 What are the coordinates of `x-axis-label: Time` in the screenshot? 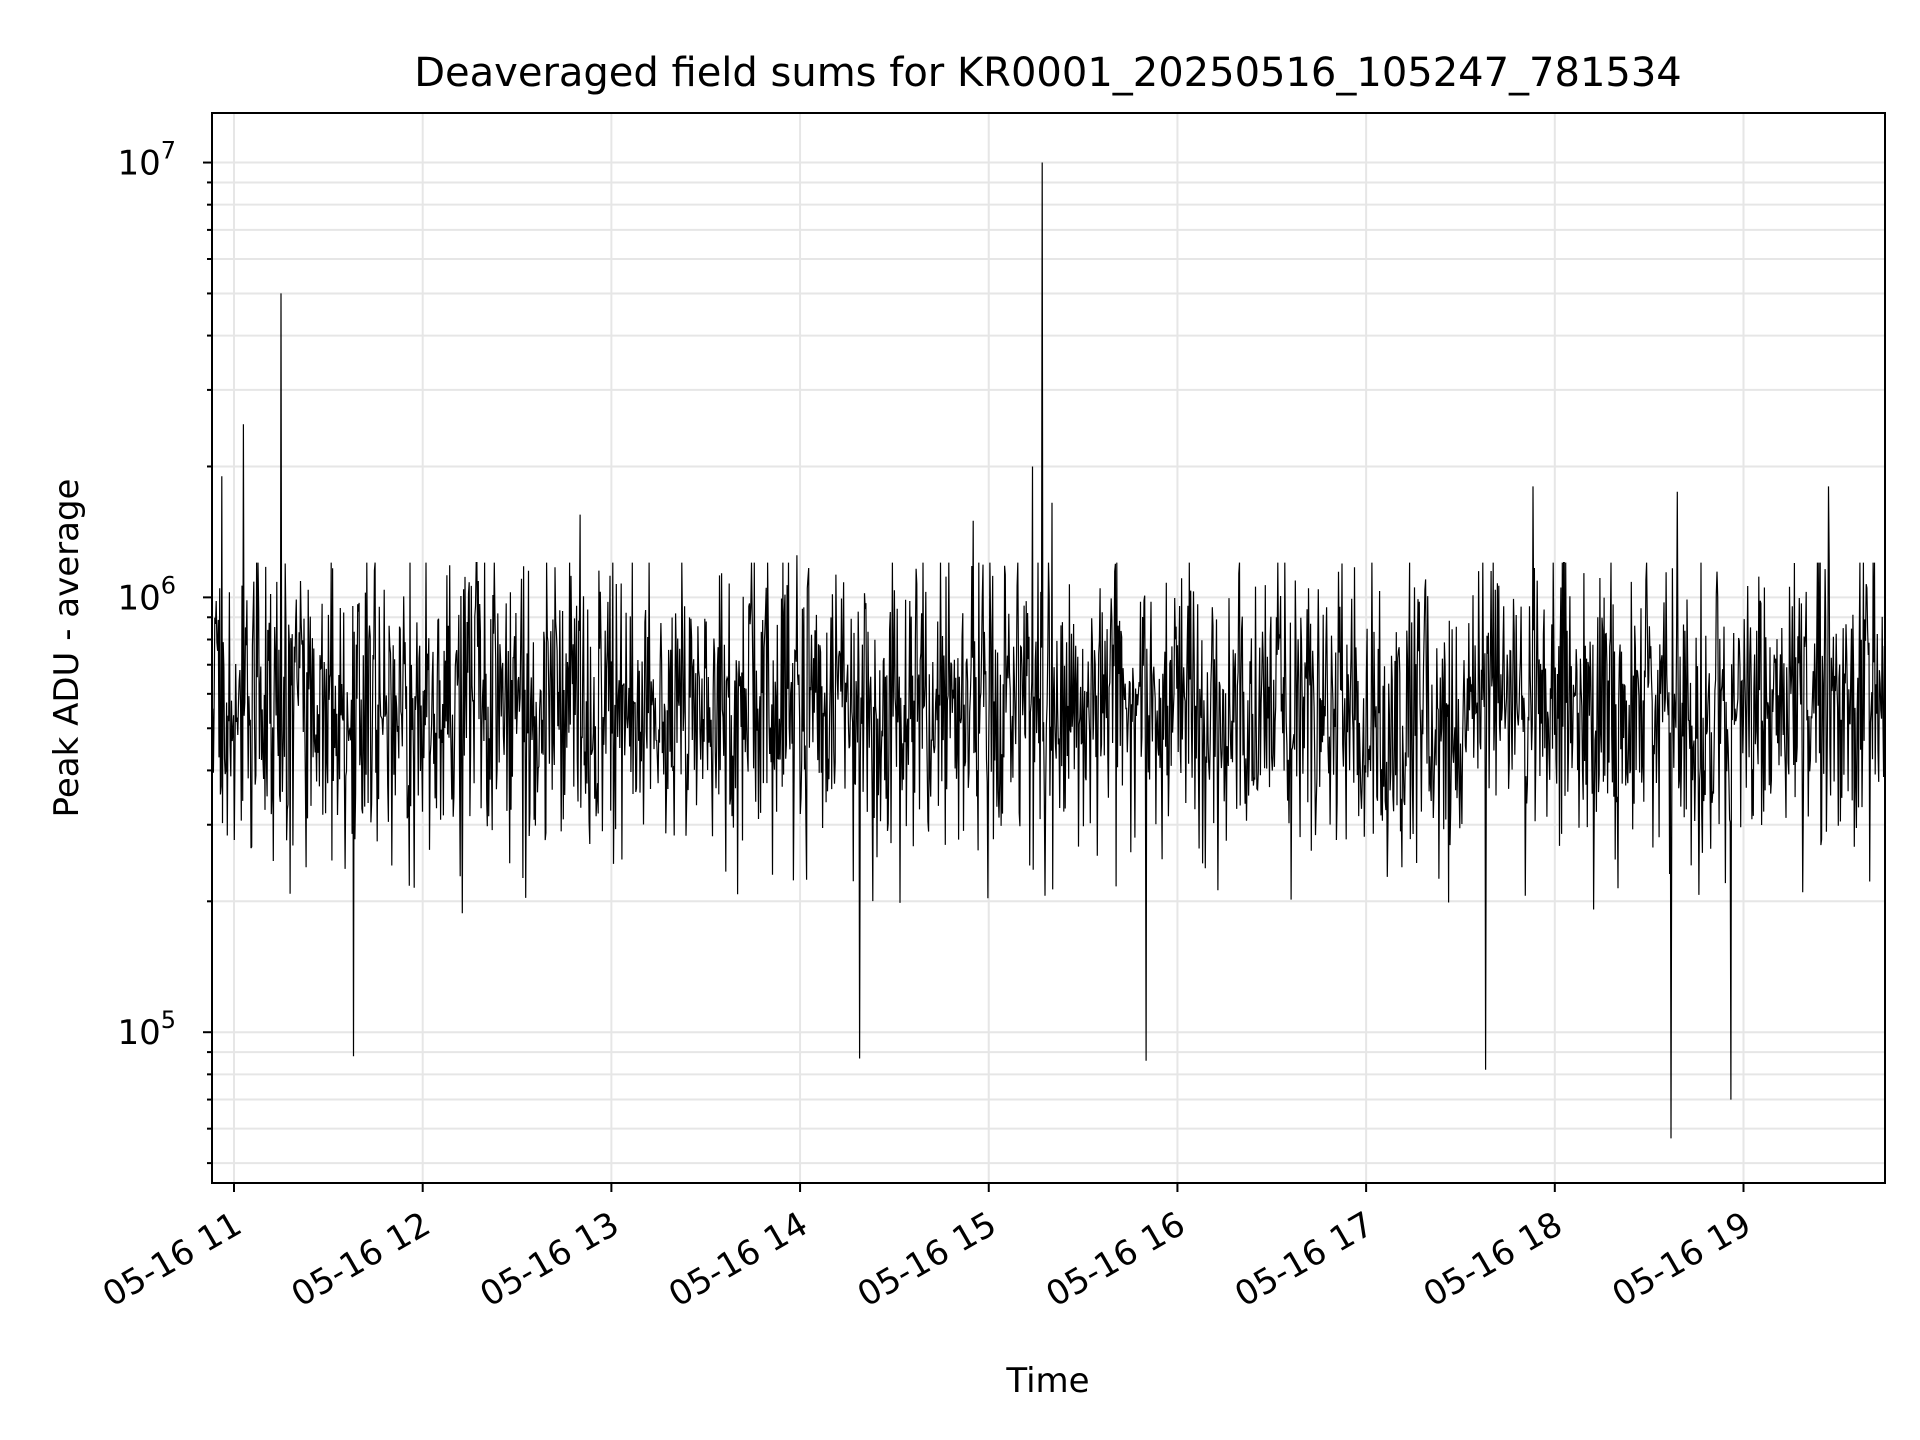 It's located at (1047, 1381).